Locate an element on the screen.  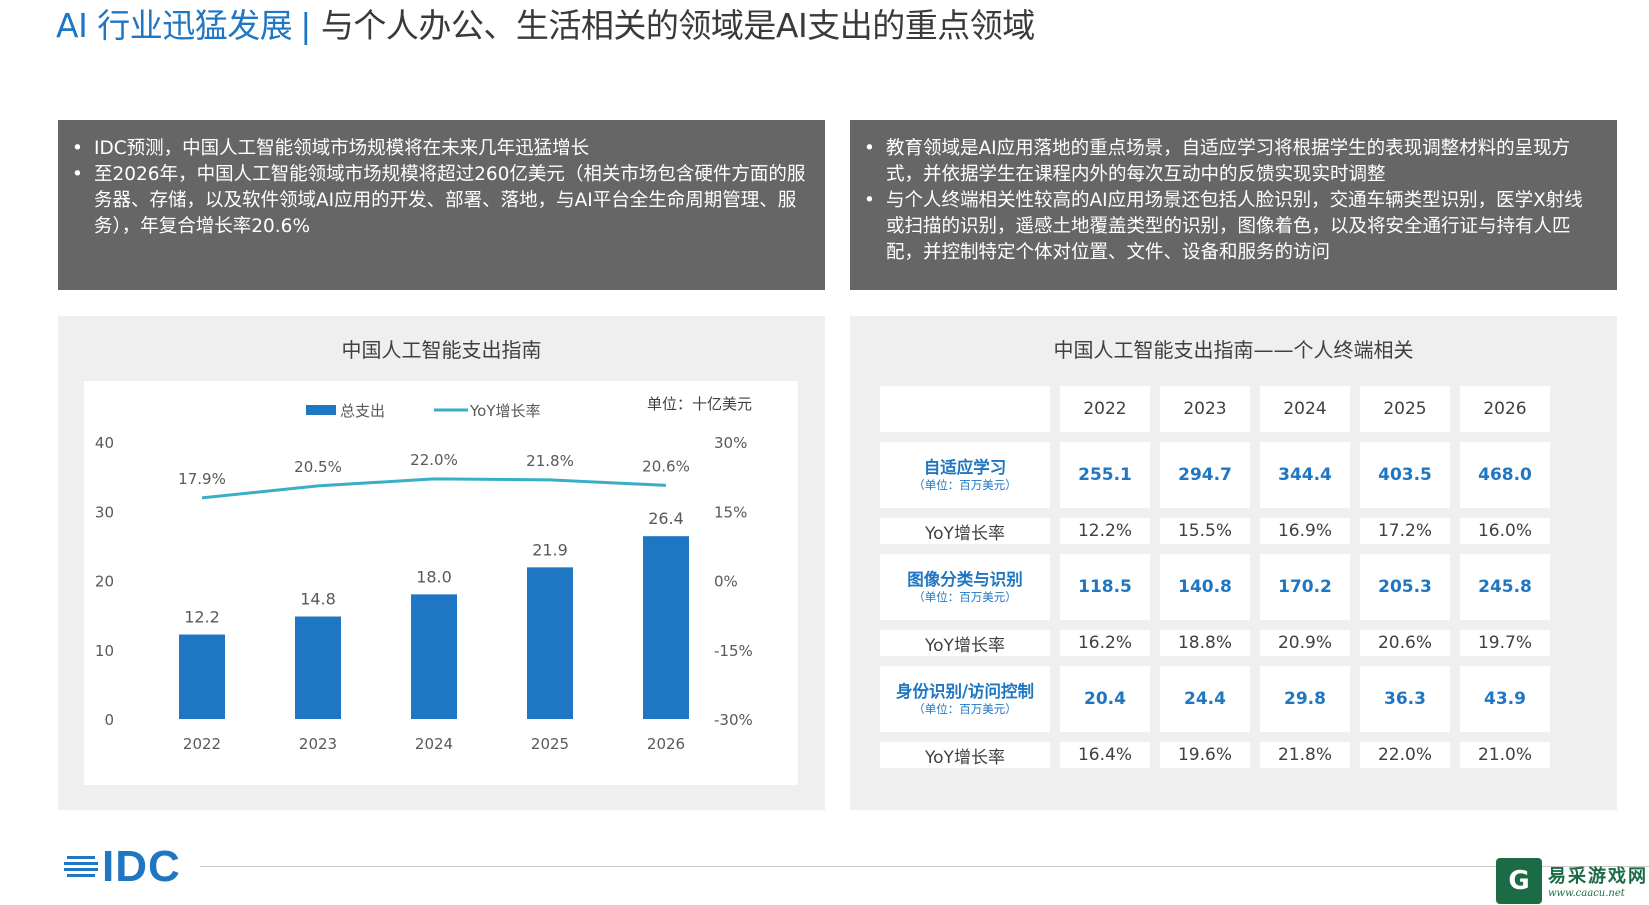
table-row-label: 图像分类与识别 （单位：百万美元） is located at coordinates (965, 587).